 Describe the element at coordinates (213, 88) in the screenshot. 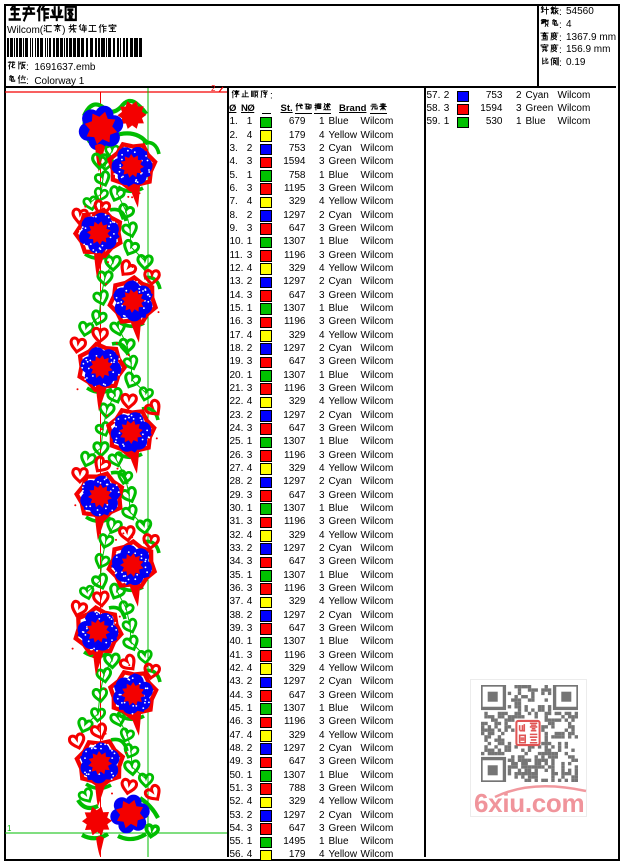

I see `svg-text: 2` at that location.